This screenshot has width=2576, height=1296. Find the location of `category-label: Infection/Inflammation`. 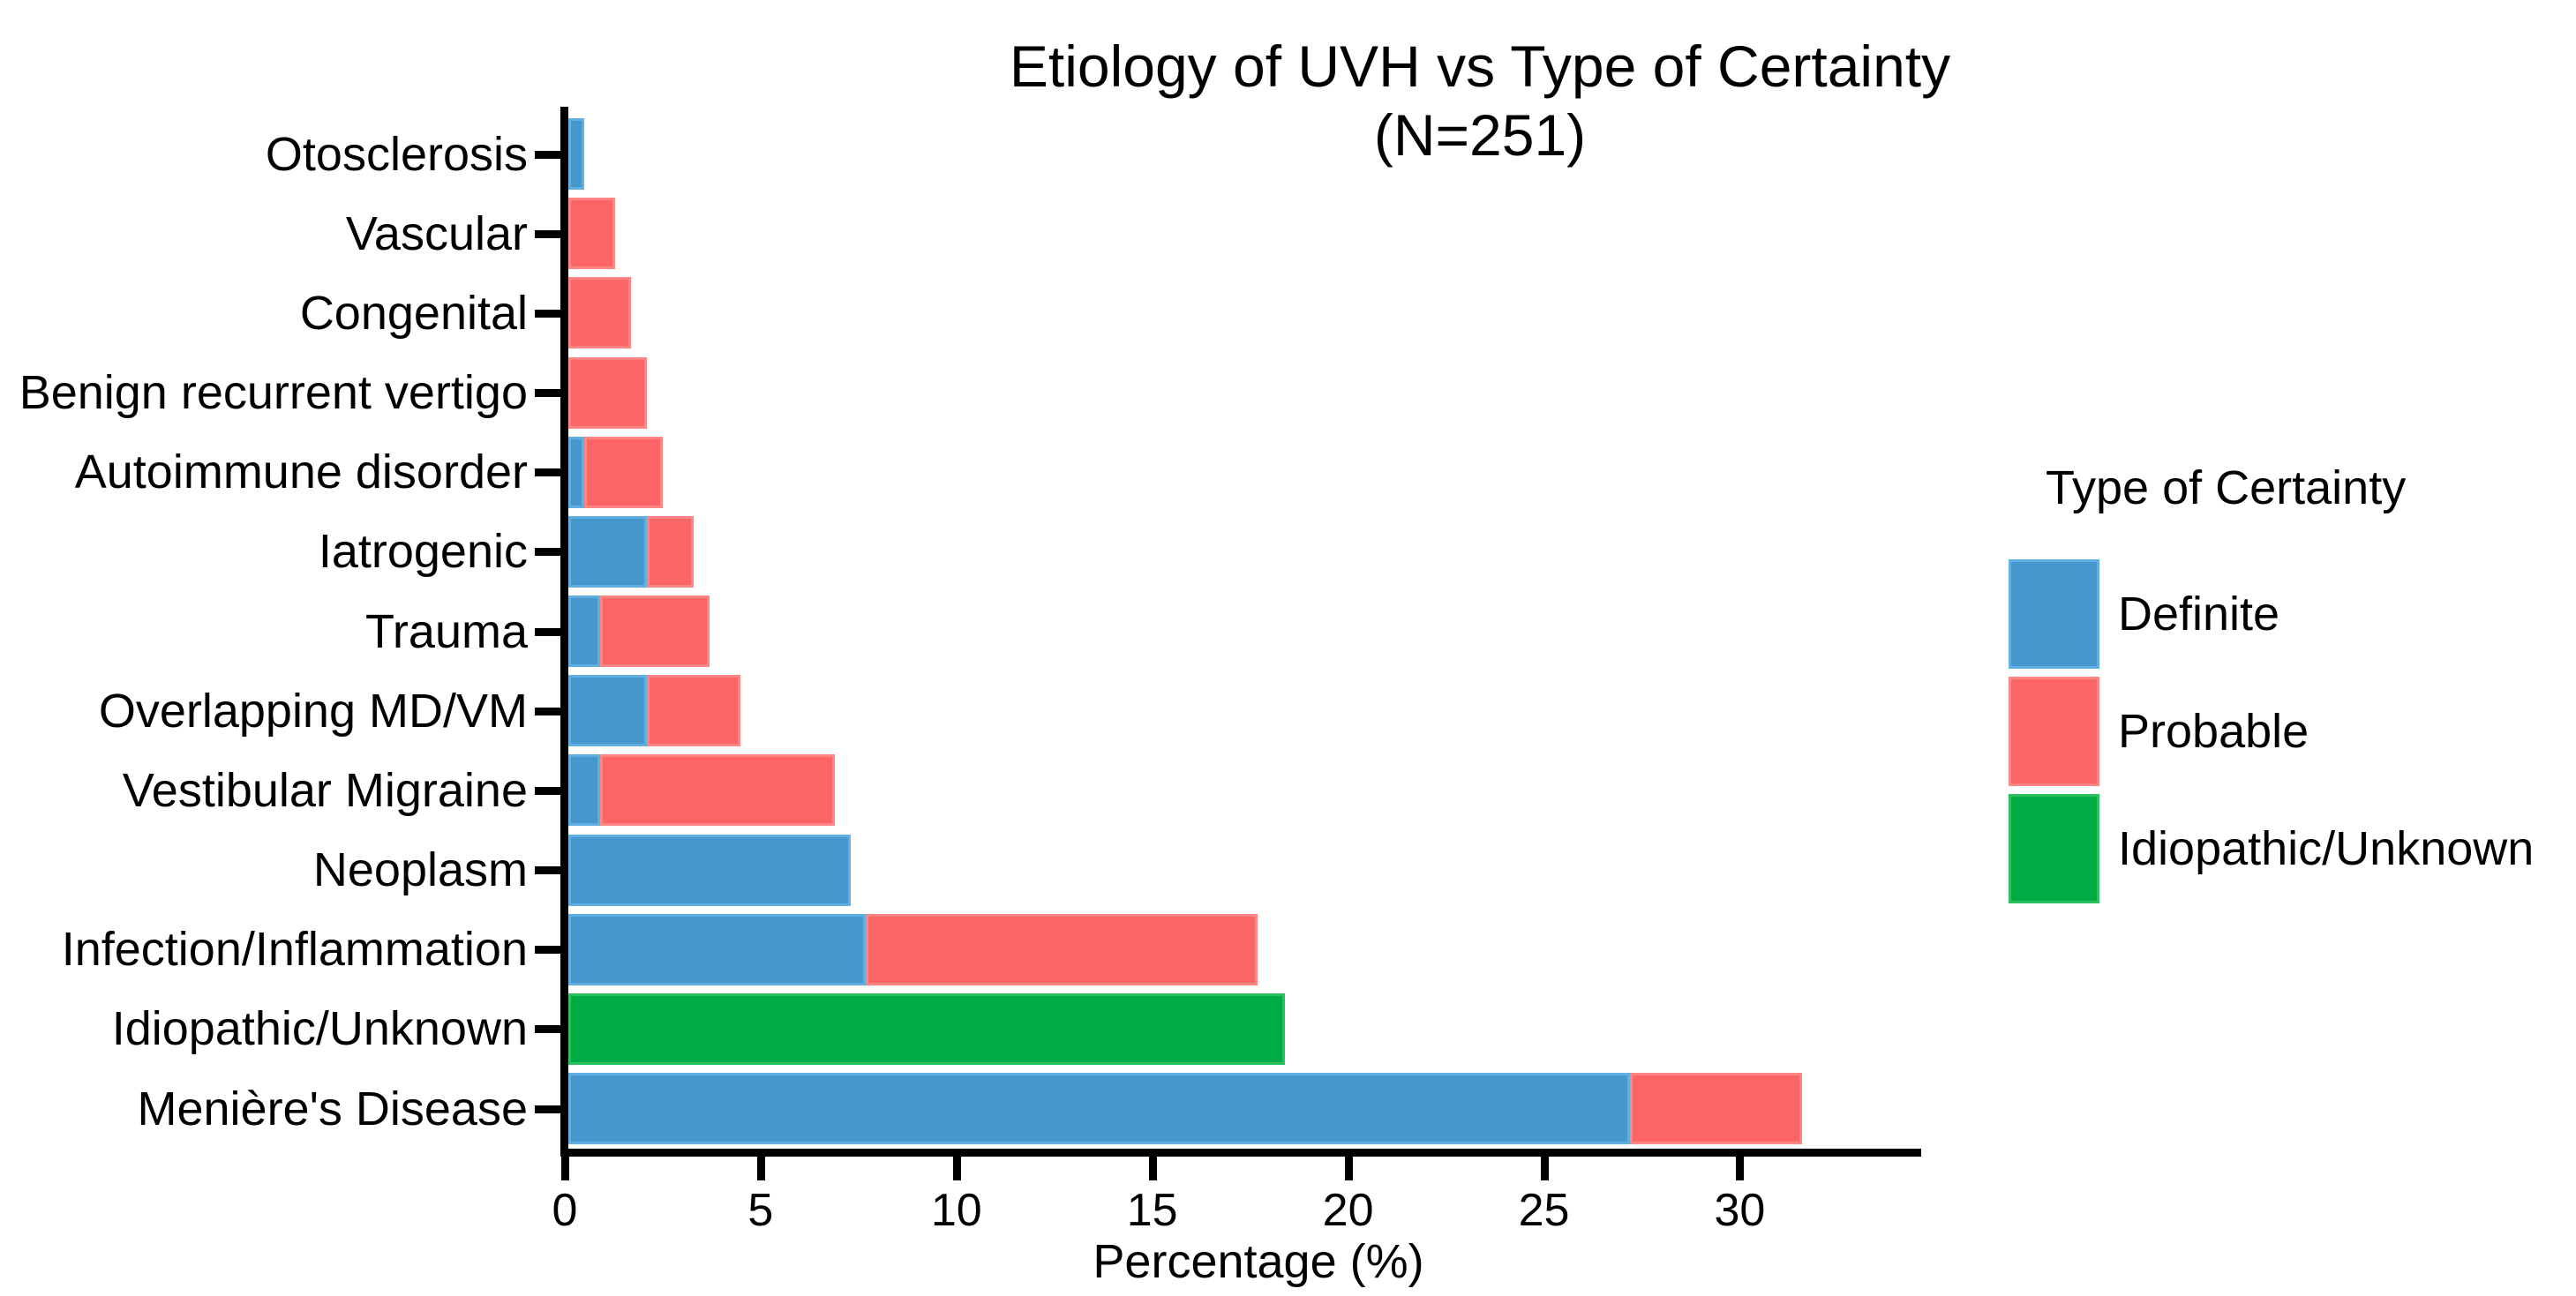

category-label: Infection/Inflammation is located at coordinates (294, 950).